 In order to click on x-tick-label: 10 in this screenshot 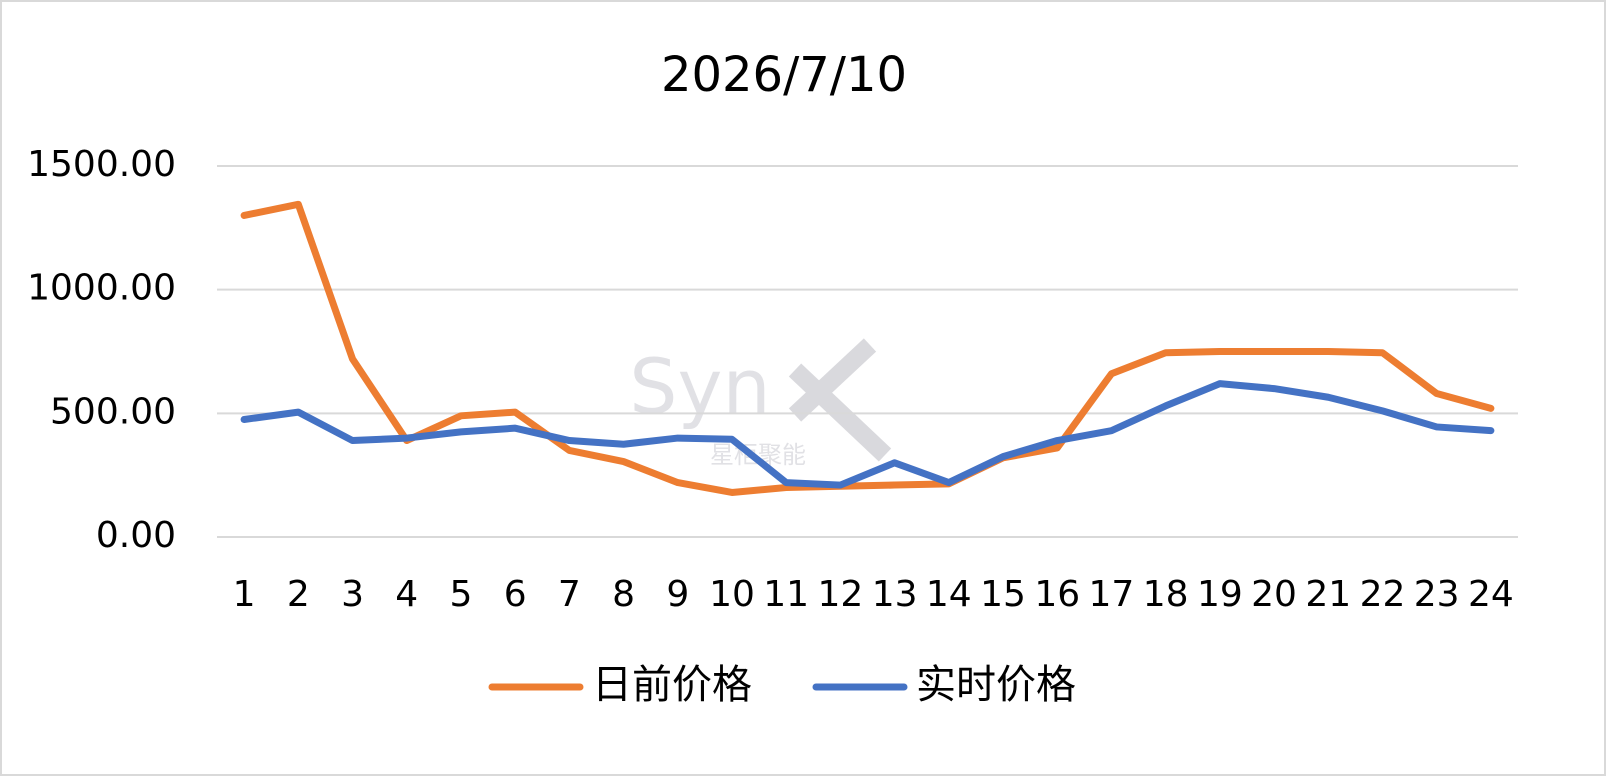, I will do `click(732, 594)`.